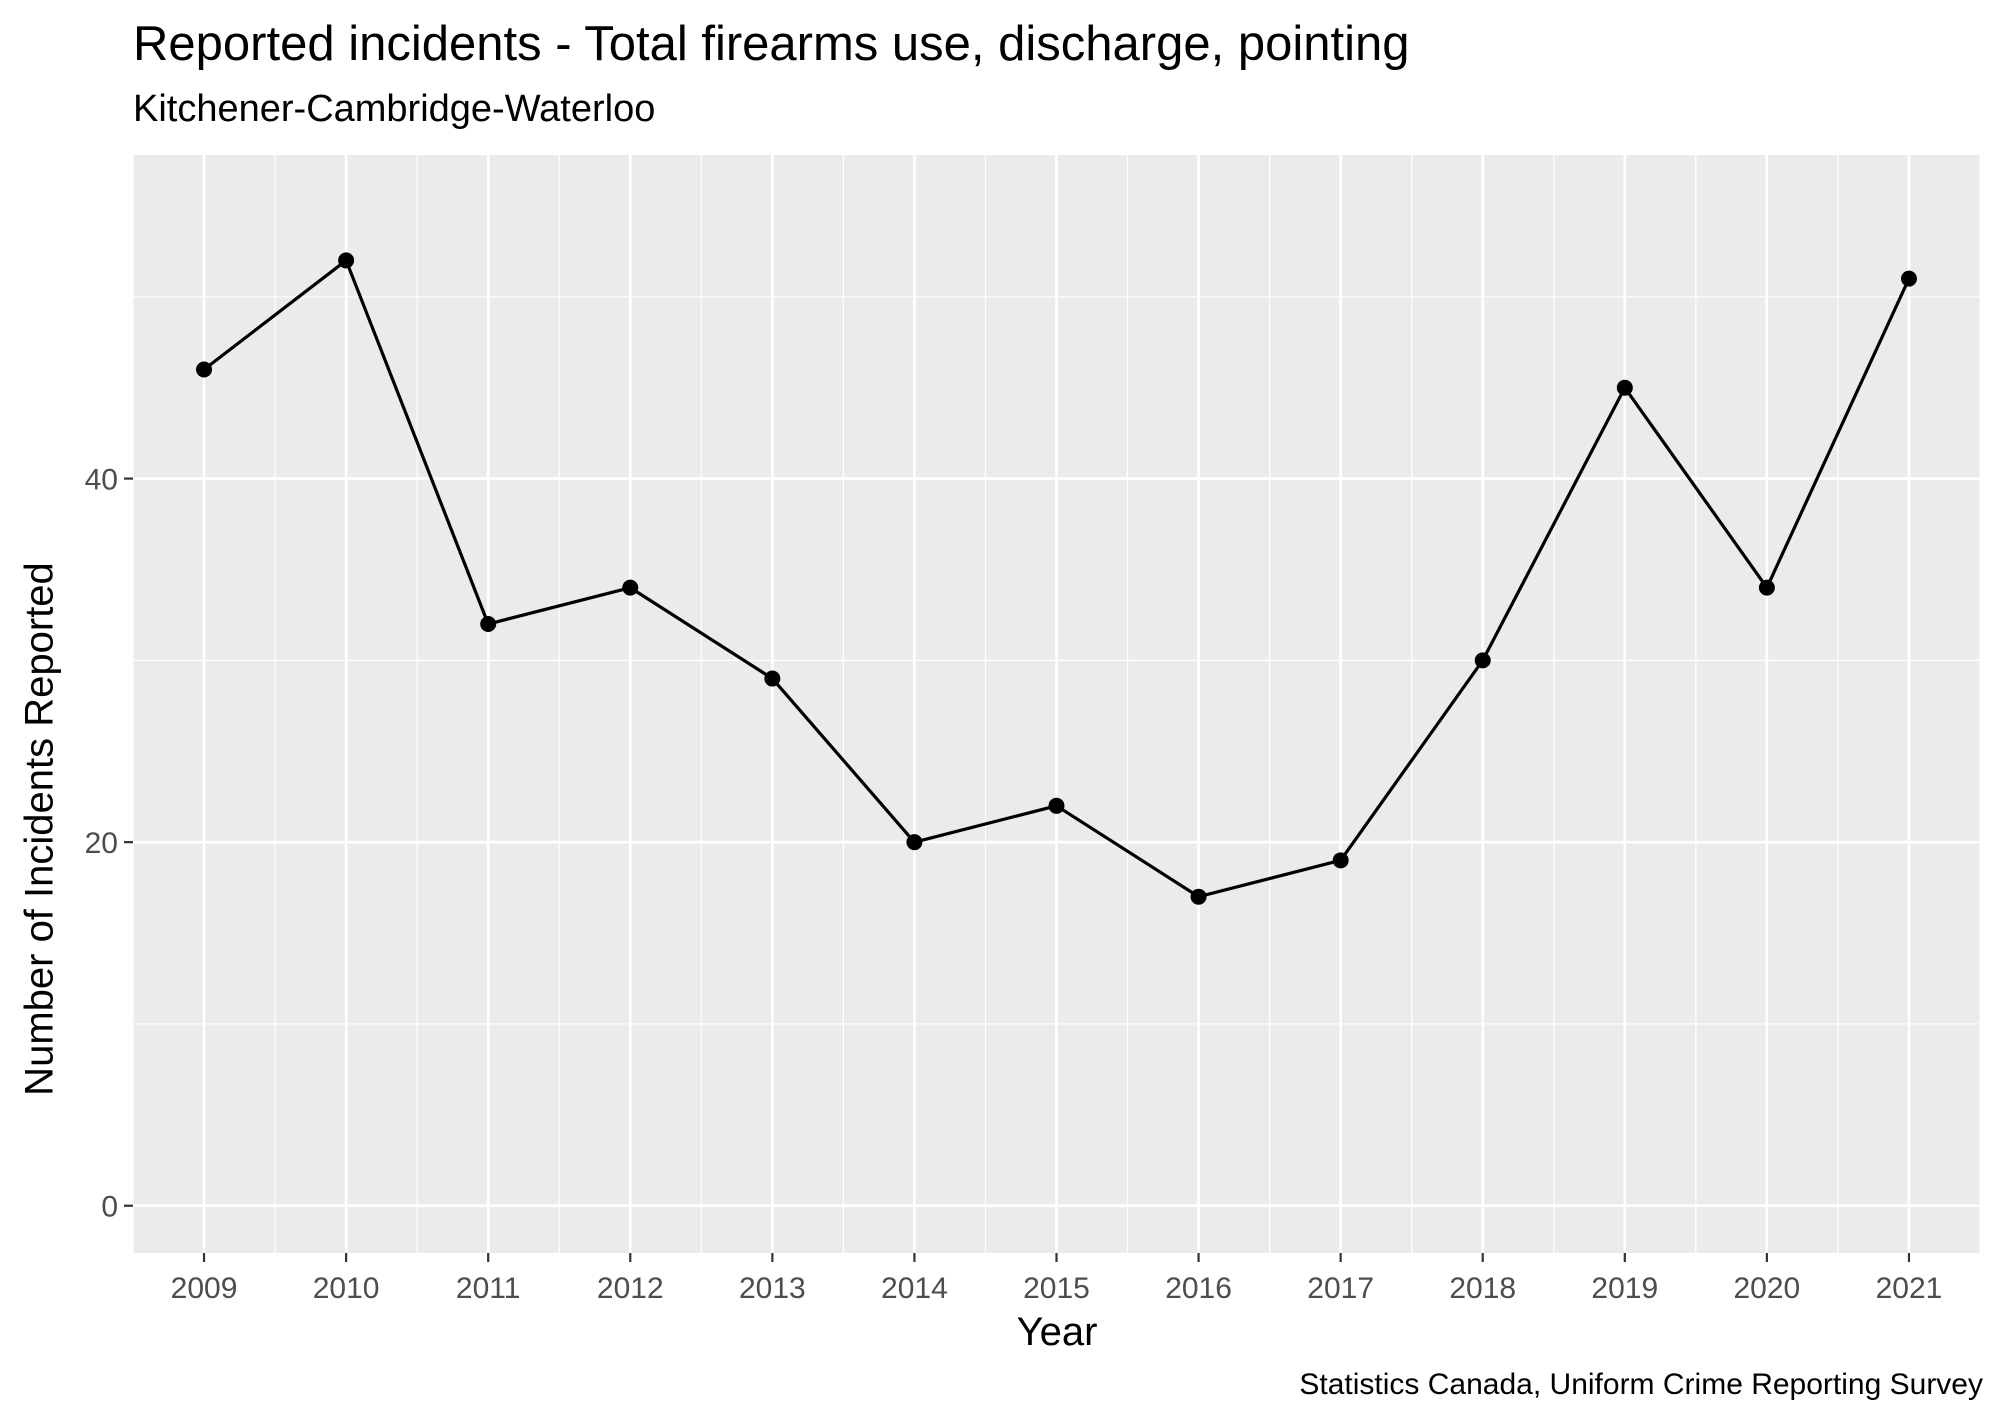 This screenshot has height=1428, width=2000. Describe the element at coordinates (204, 1288) in the screenshot. I see `x-tick-label: 2009` at that location.